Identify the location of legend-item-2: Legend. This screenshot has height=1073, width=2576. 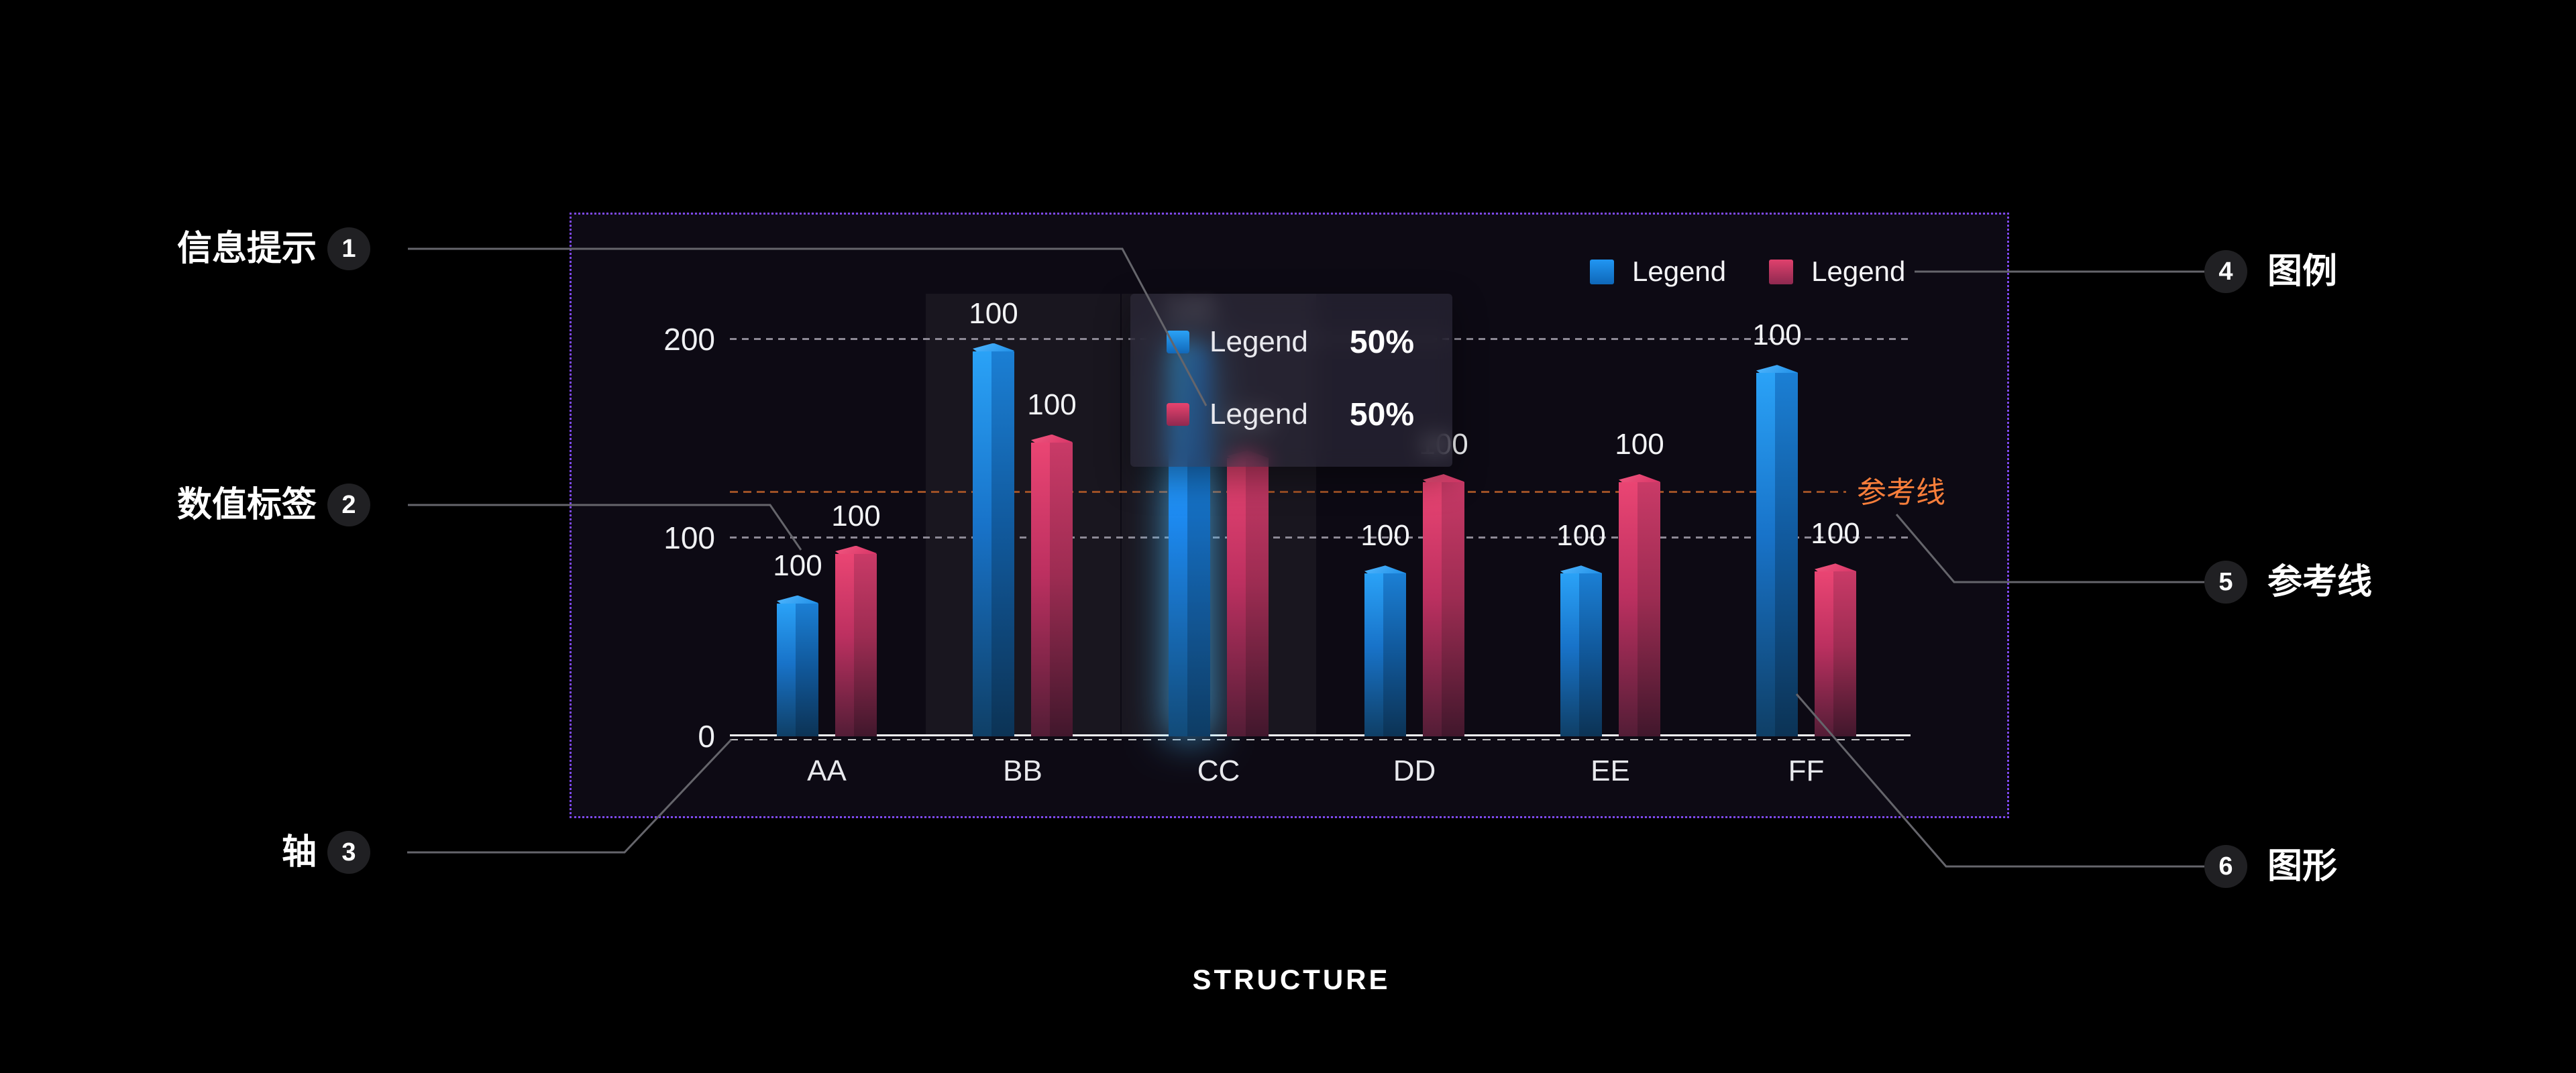
(1837, 271).